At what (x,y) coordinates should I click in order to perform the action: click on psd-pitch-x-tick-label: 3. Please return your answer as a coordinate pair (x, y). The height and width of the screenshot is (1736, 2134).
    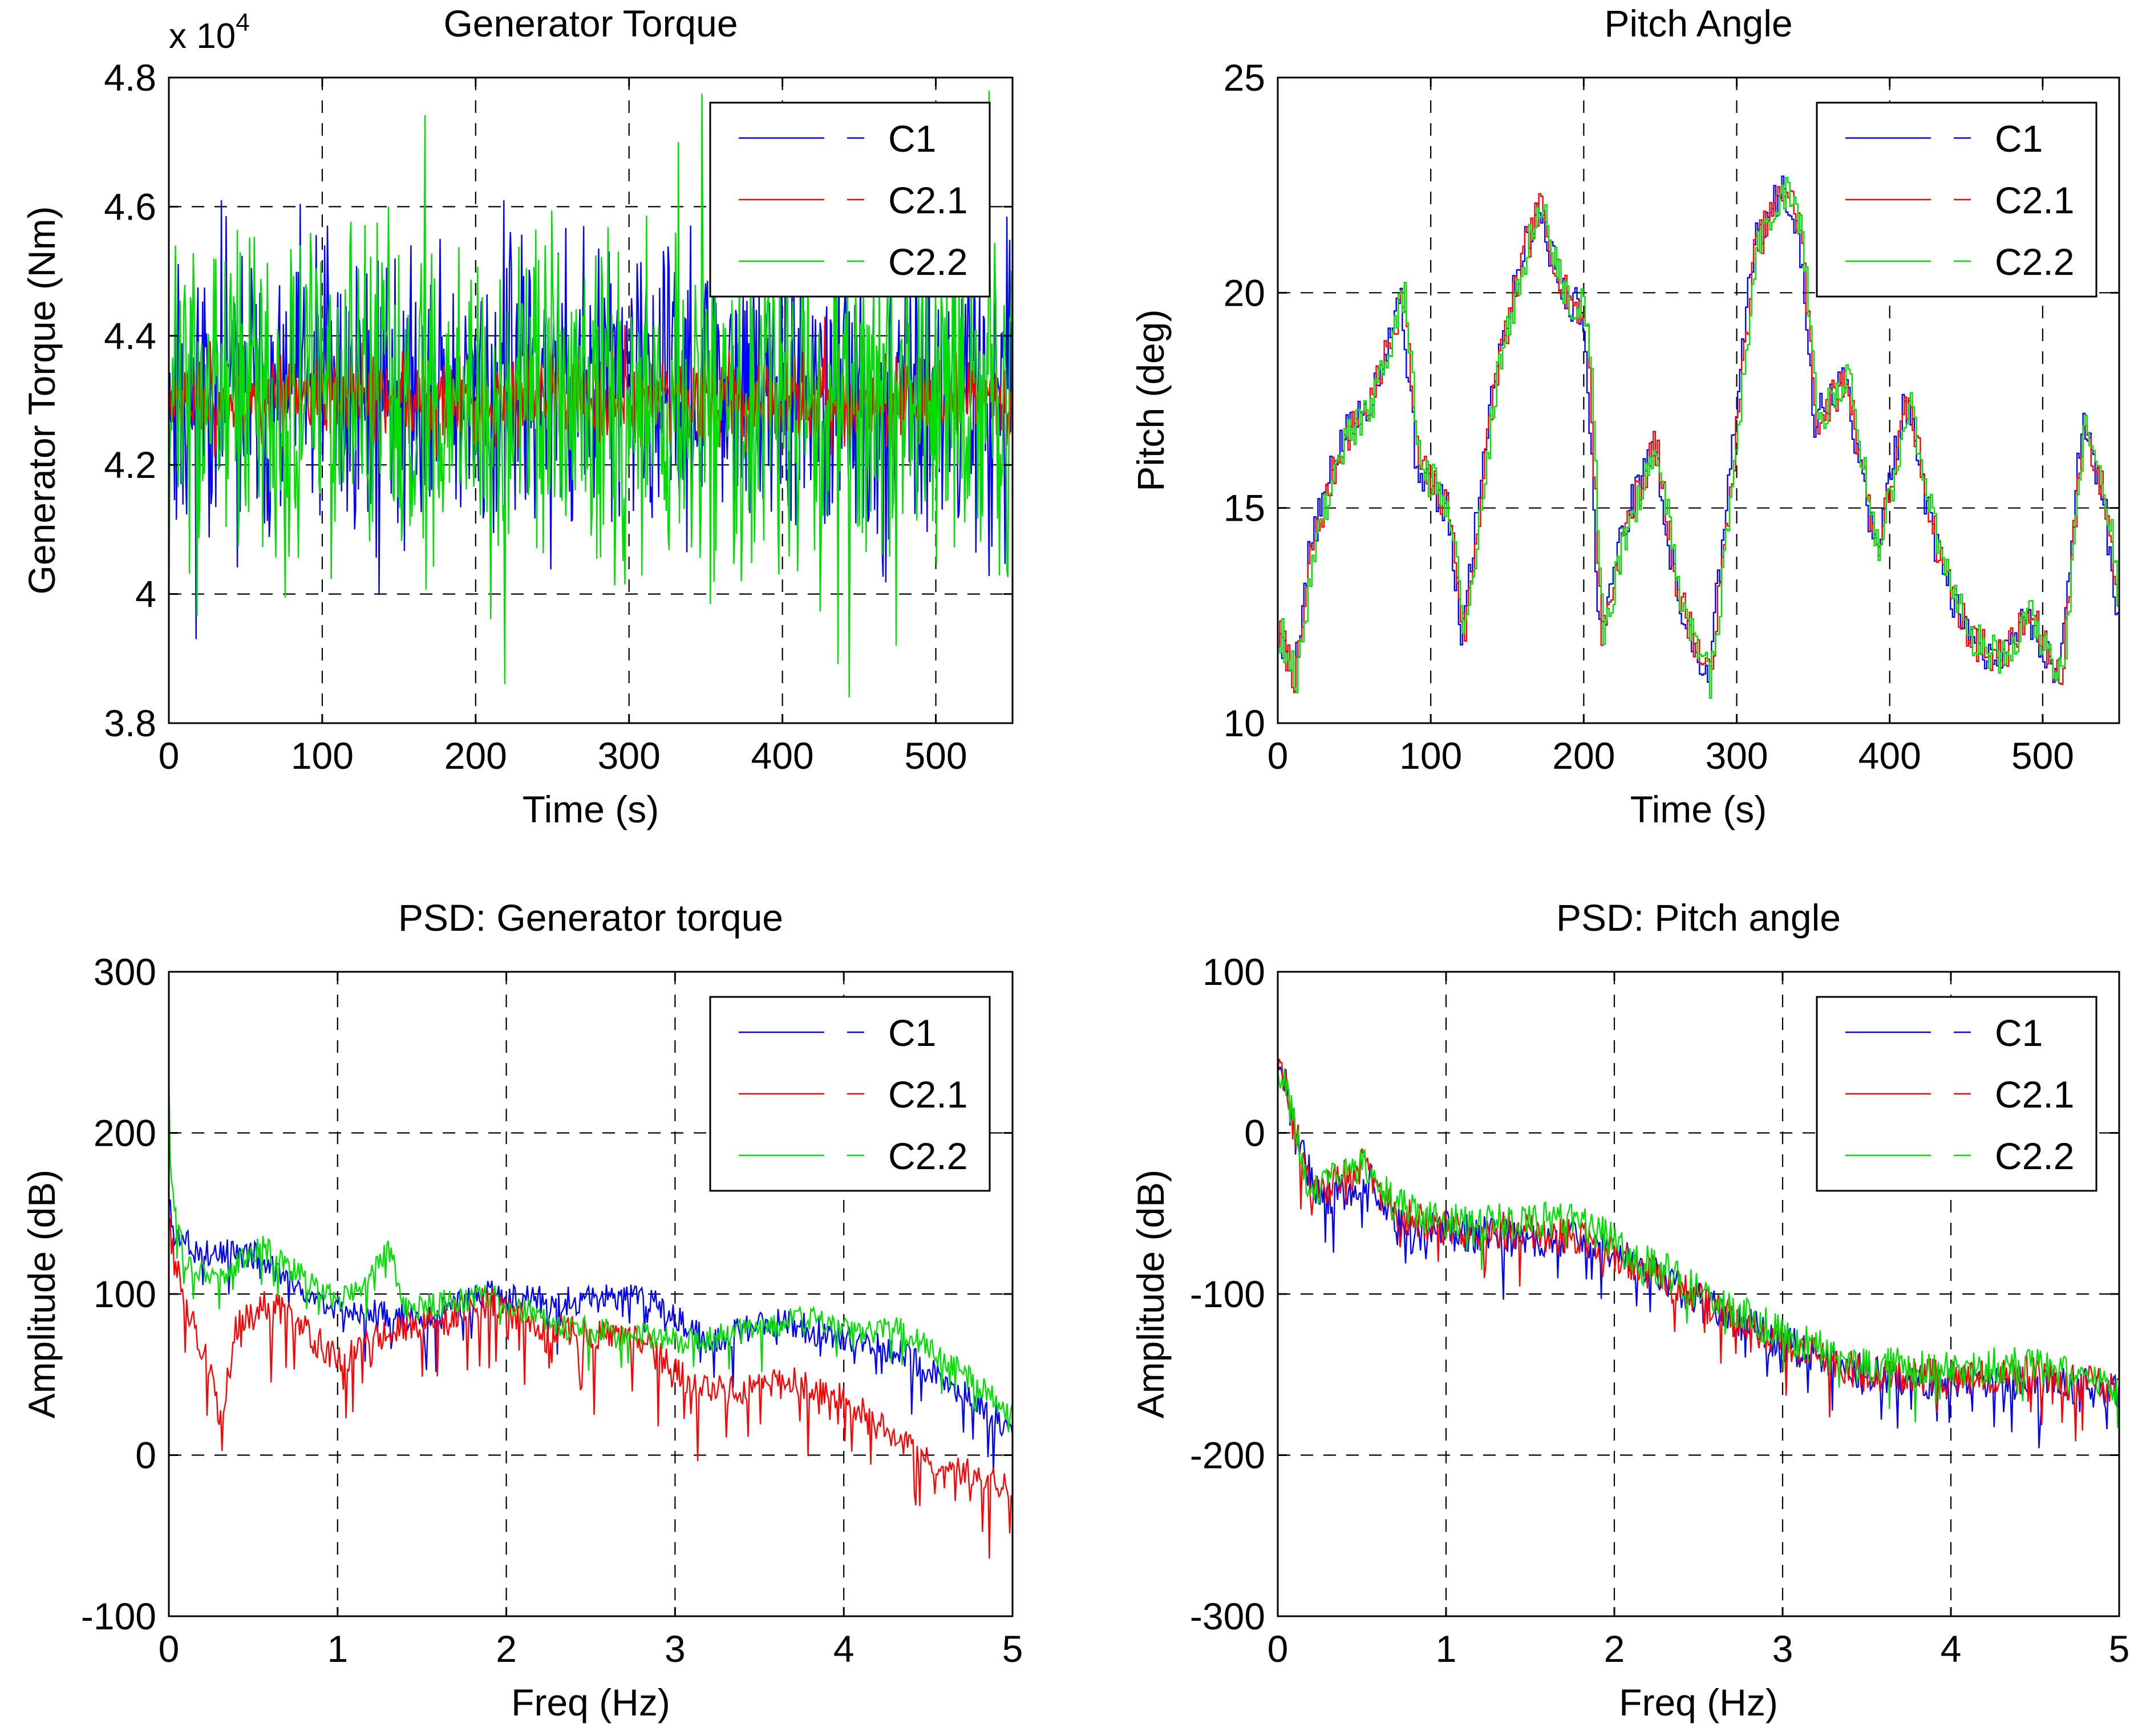
    Looking at the image, I should click on (1782, 1649).